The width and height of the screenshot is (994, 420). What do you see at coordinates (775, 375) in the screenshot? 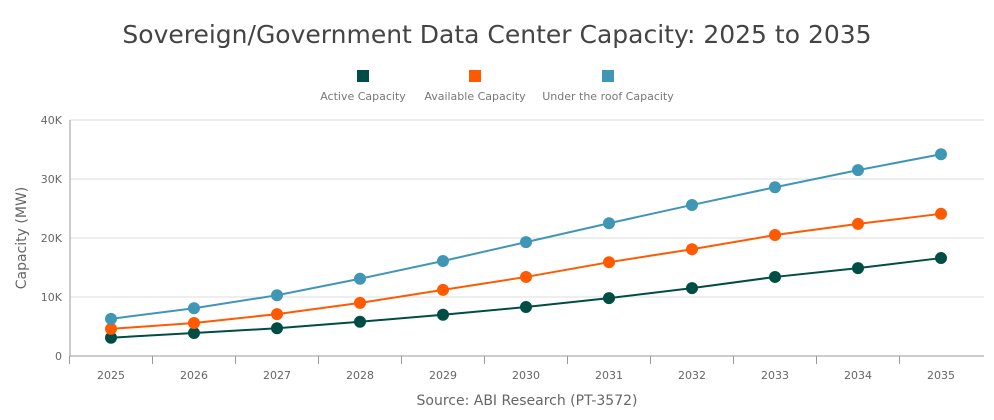
I see `x-tick-label: 2033` at bounding box center [775, 375].